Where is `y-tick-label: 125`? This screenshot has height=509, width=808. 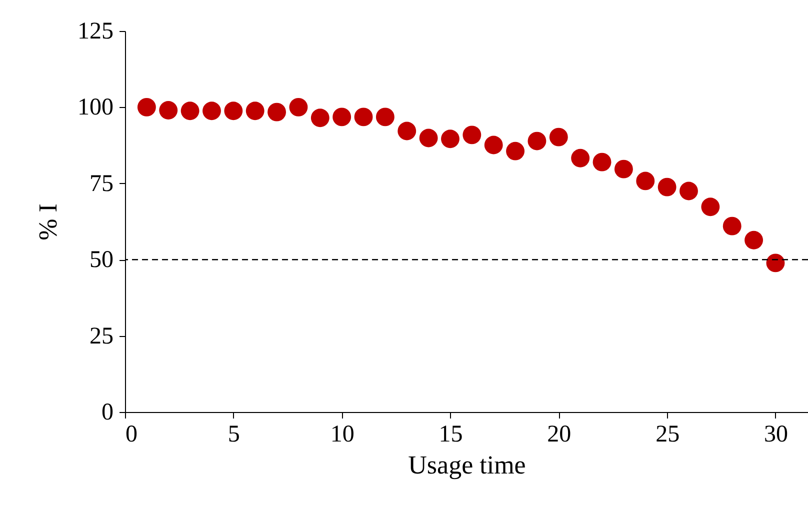 y-tick-label: 125 is located at coordinates (96, 31).